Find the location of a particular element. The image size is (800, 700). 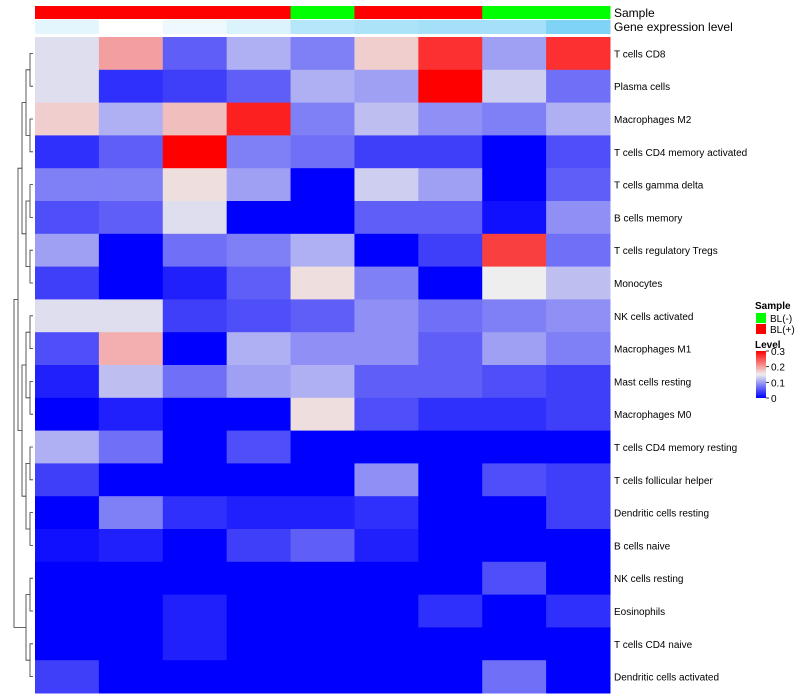

legend-tick-label: 0.3 is located at coordinates (778, 352).